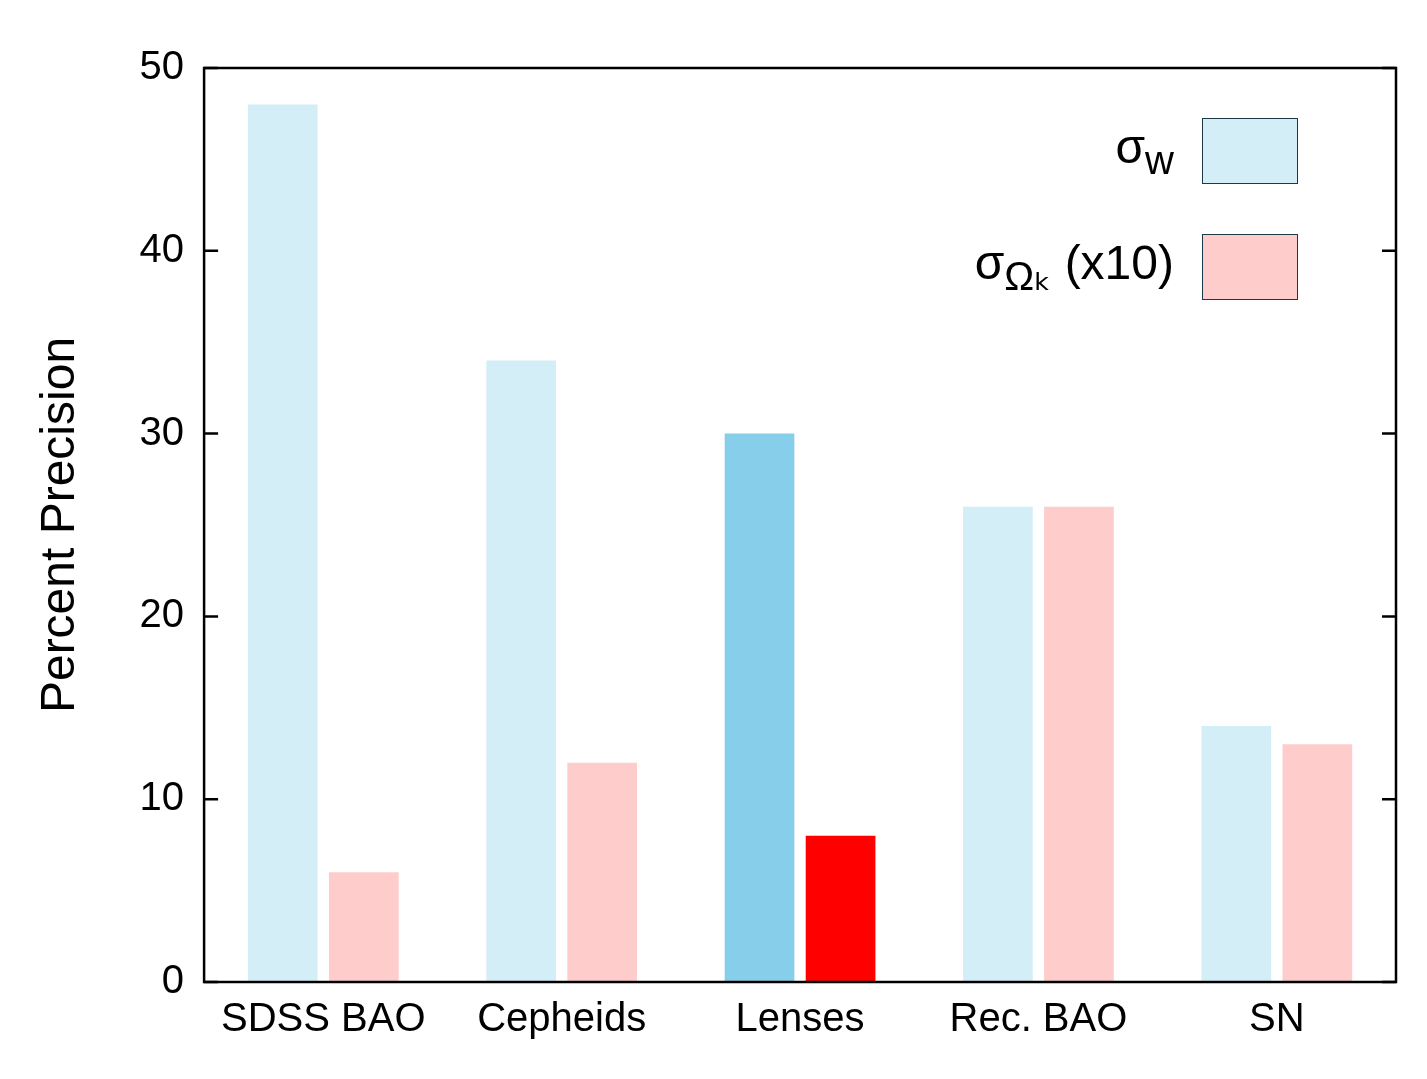 This screenshot has height=1079, width=1427. Describe the element at coordinates (162, 247) in the screenshot. I see `y-tick-label: 40` at that location.